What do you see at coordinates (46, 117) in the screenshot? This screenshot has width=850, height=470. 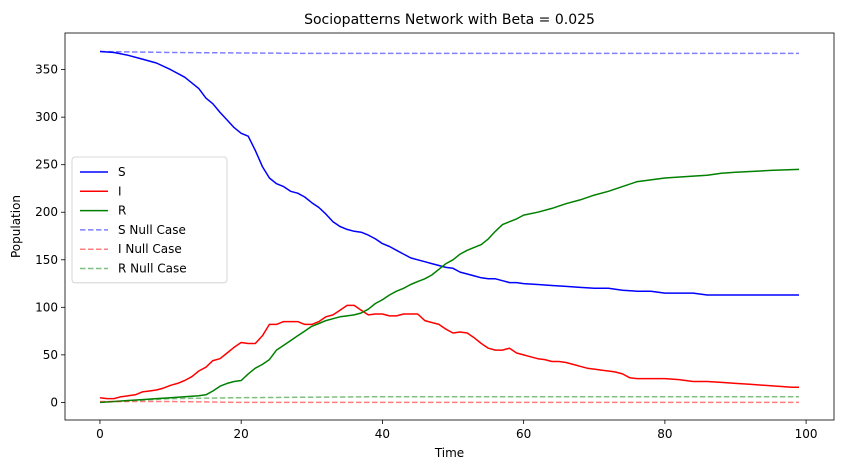 I see `y-tick-label: 300` at bounding box center [46, 117].